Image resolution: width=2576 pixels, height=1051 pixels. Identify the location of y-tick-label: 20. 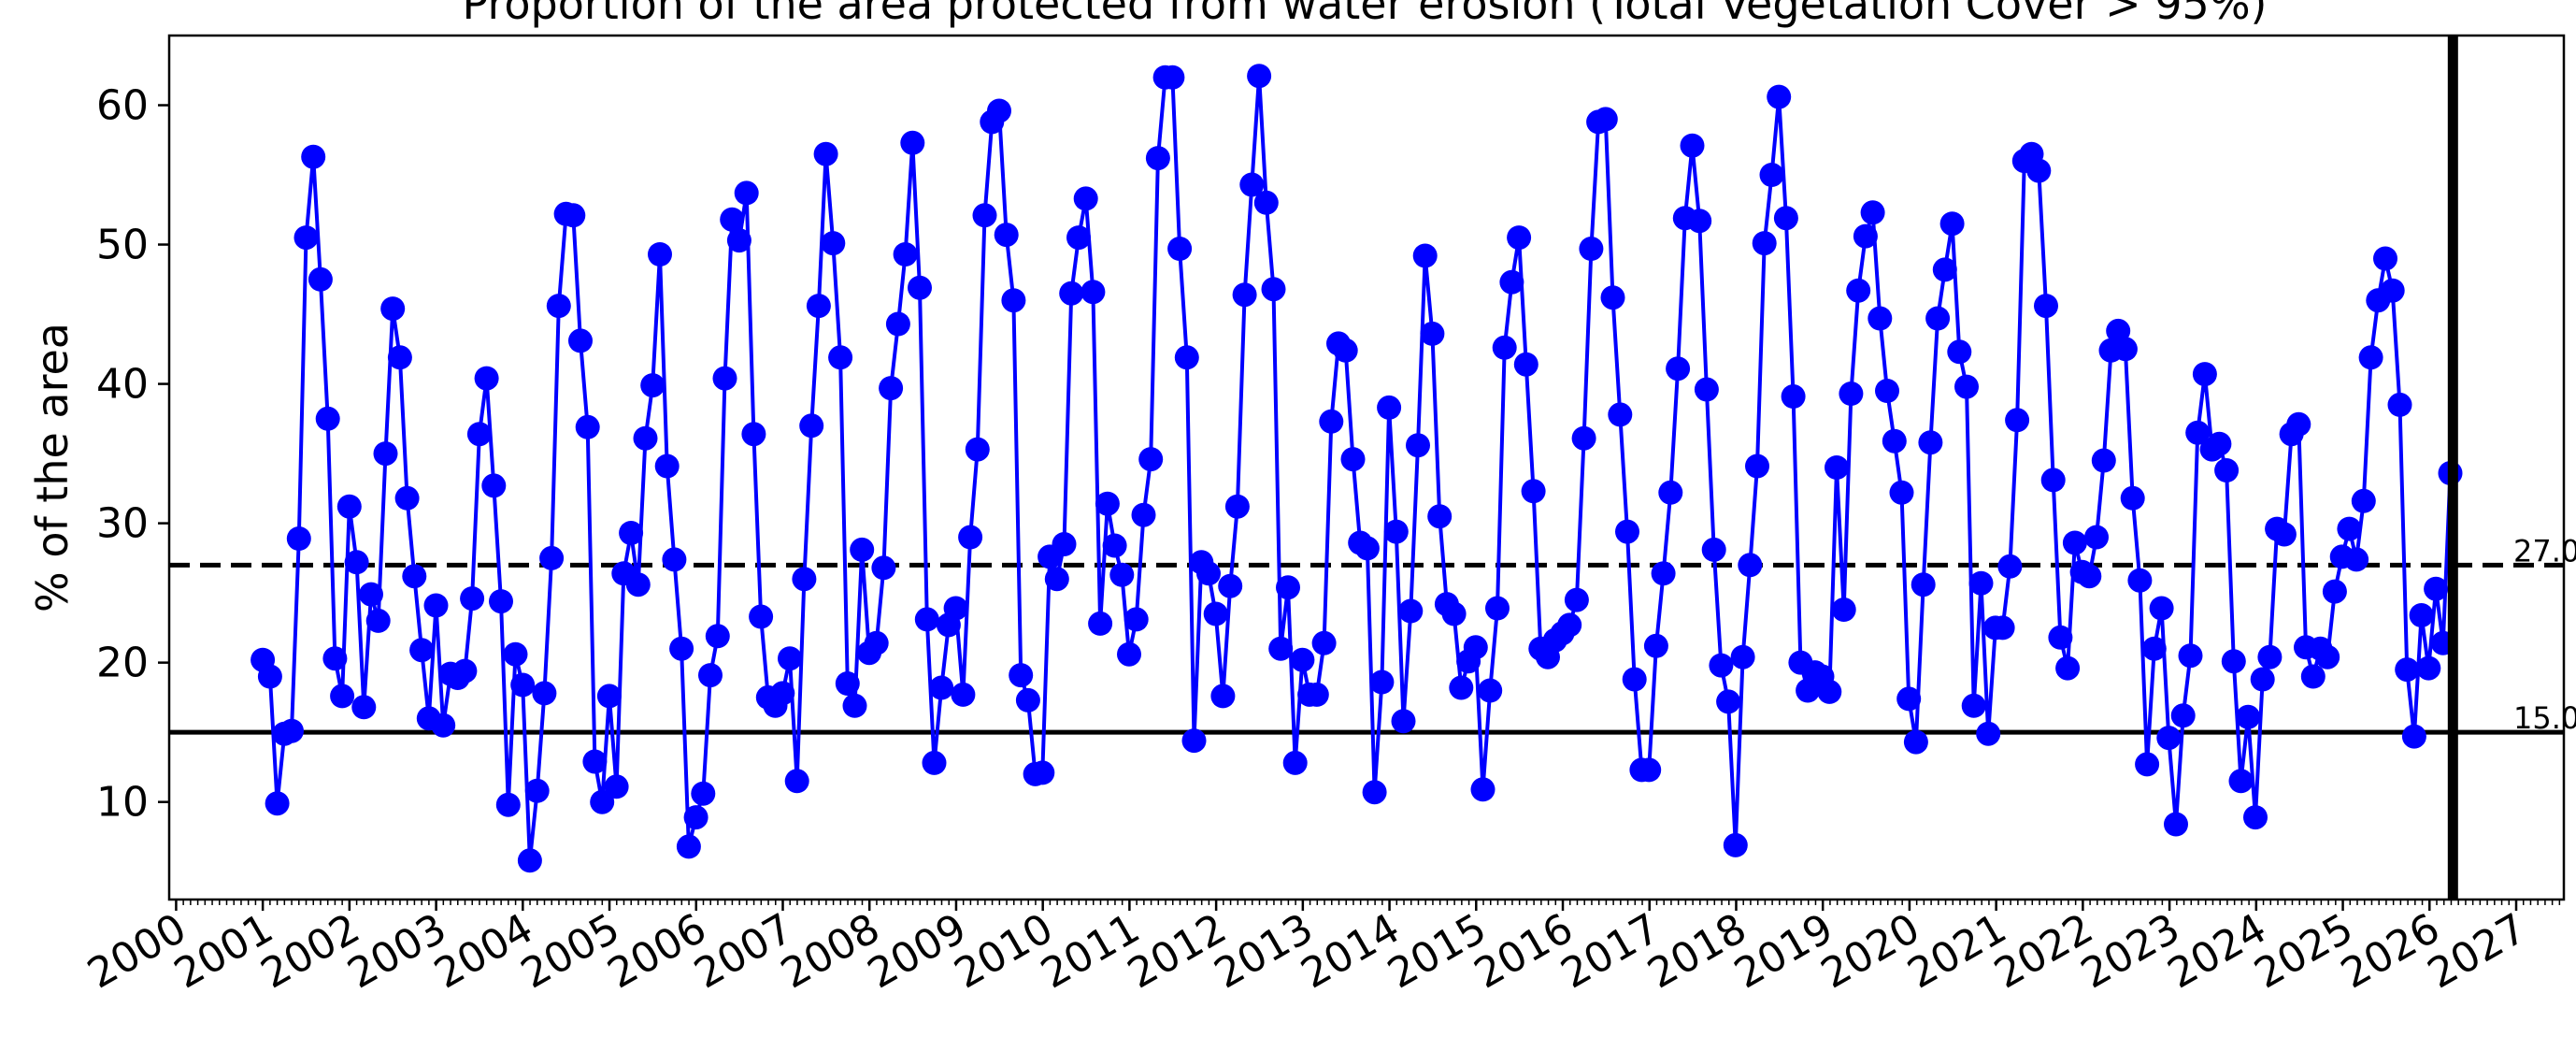
(122, 663).